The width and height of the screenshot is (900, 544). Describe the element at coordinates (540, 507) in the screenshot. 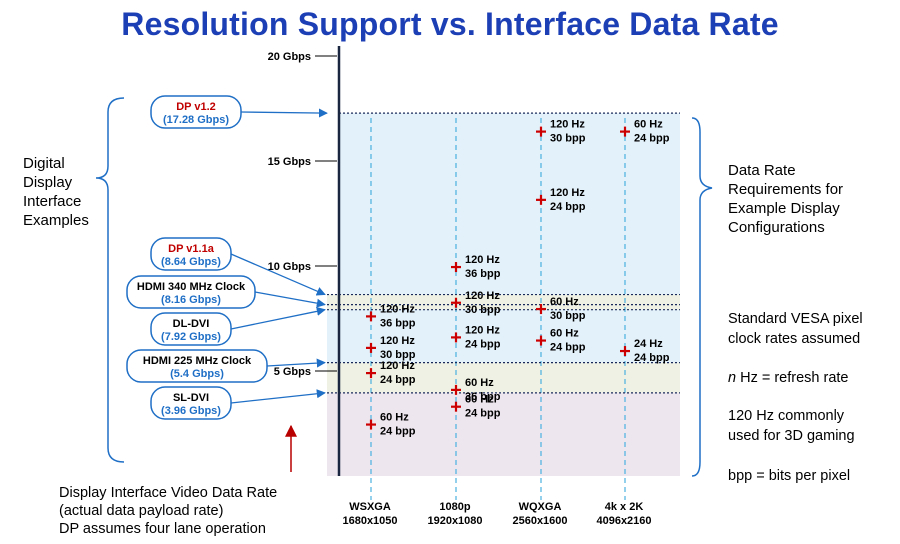

I see `resolution-name: WQXGA` at that location.